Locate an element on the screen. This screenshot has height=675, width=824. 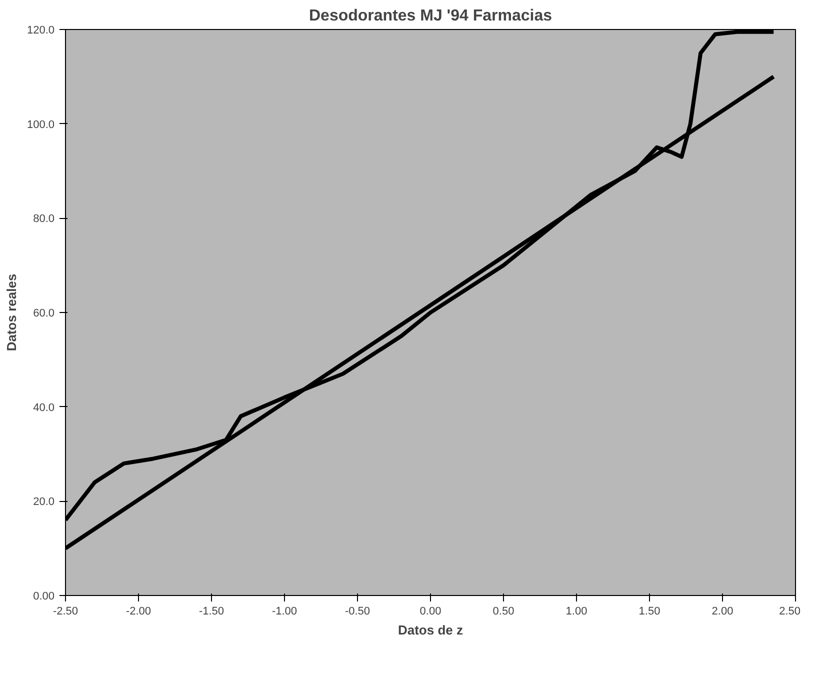
y-tick-label: 120.0 is located at coordinates (40, 30).